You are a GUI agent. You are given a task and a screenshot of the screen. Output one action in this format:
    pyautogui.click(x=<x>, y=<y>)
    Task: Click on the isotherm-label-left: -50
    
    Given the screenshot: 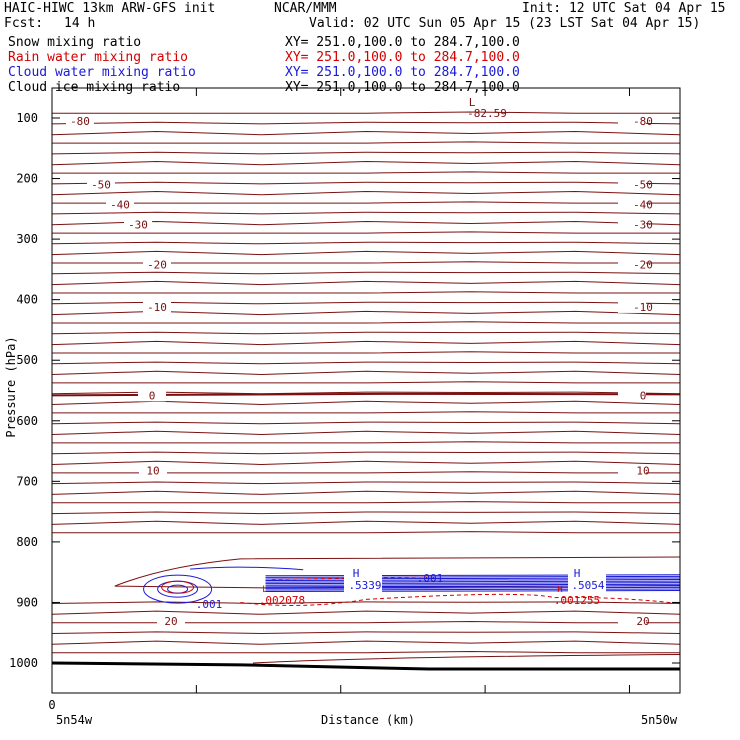 What is the action you would take?
    pyautogui.click(x=101, y=185)
    